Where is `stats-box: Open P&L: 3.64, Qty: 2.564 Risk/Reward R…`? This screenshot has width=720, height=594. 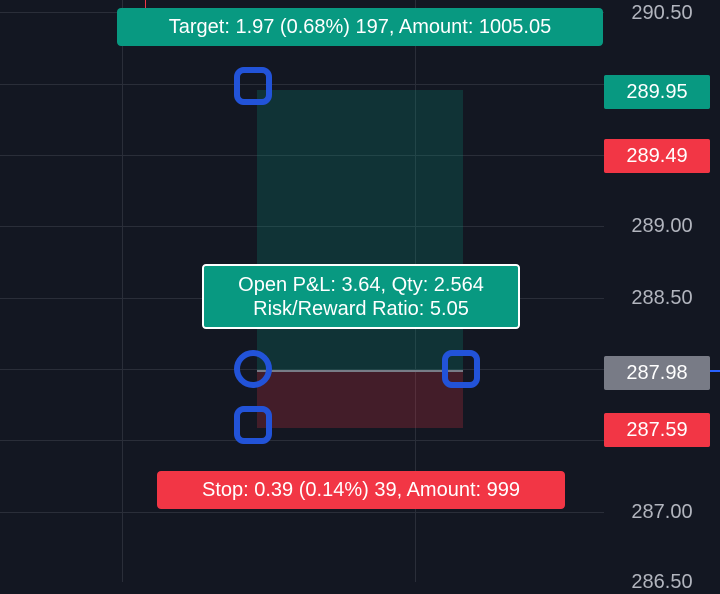 stats-box: Open P&L: 3.64, Qty: 2.564 Risk/Reward R… is located at coordinates (361, 296).